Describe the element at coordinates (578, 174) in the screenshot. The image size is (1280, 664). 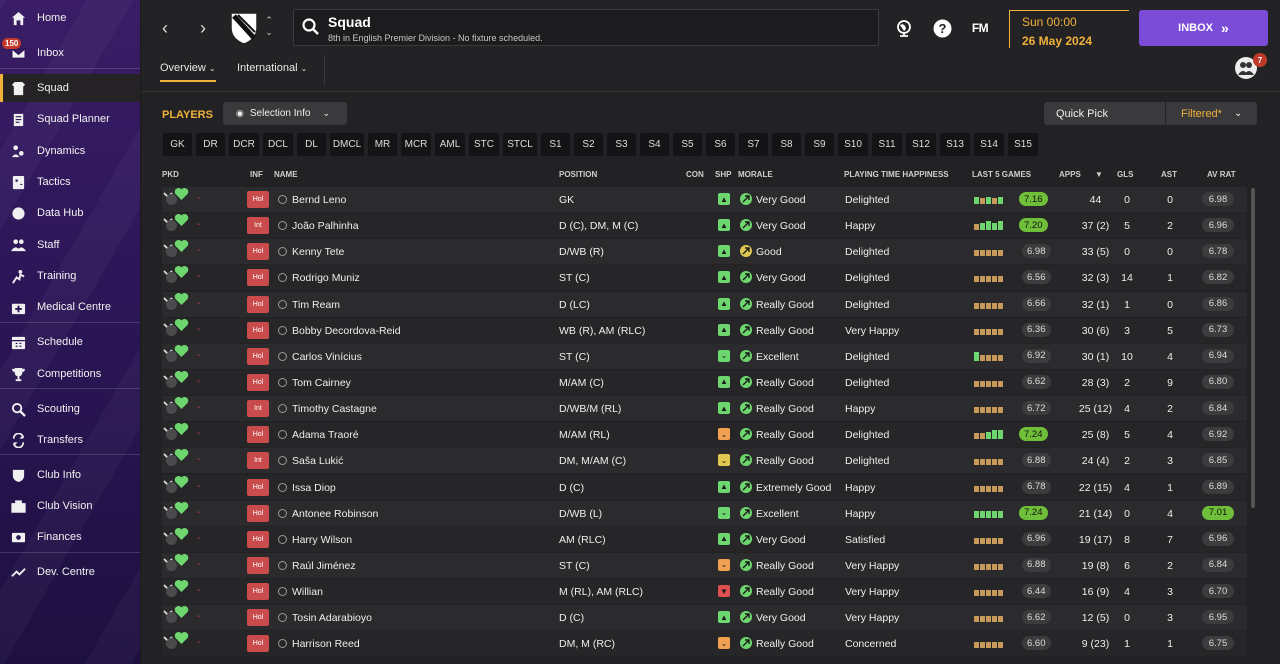
I see `col-position: POSITION` at that location.